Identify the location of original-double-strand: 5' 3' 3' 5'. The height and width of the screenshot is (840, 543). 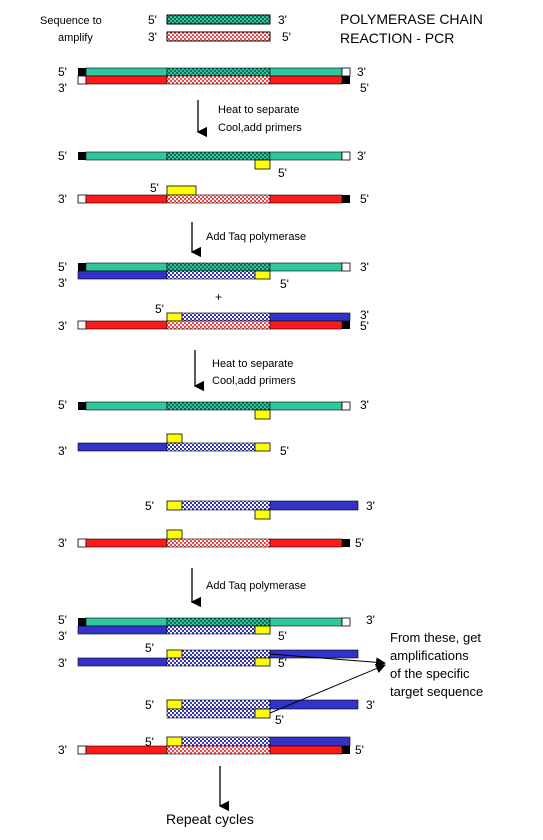
(213, 80).